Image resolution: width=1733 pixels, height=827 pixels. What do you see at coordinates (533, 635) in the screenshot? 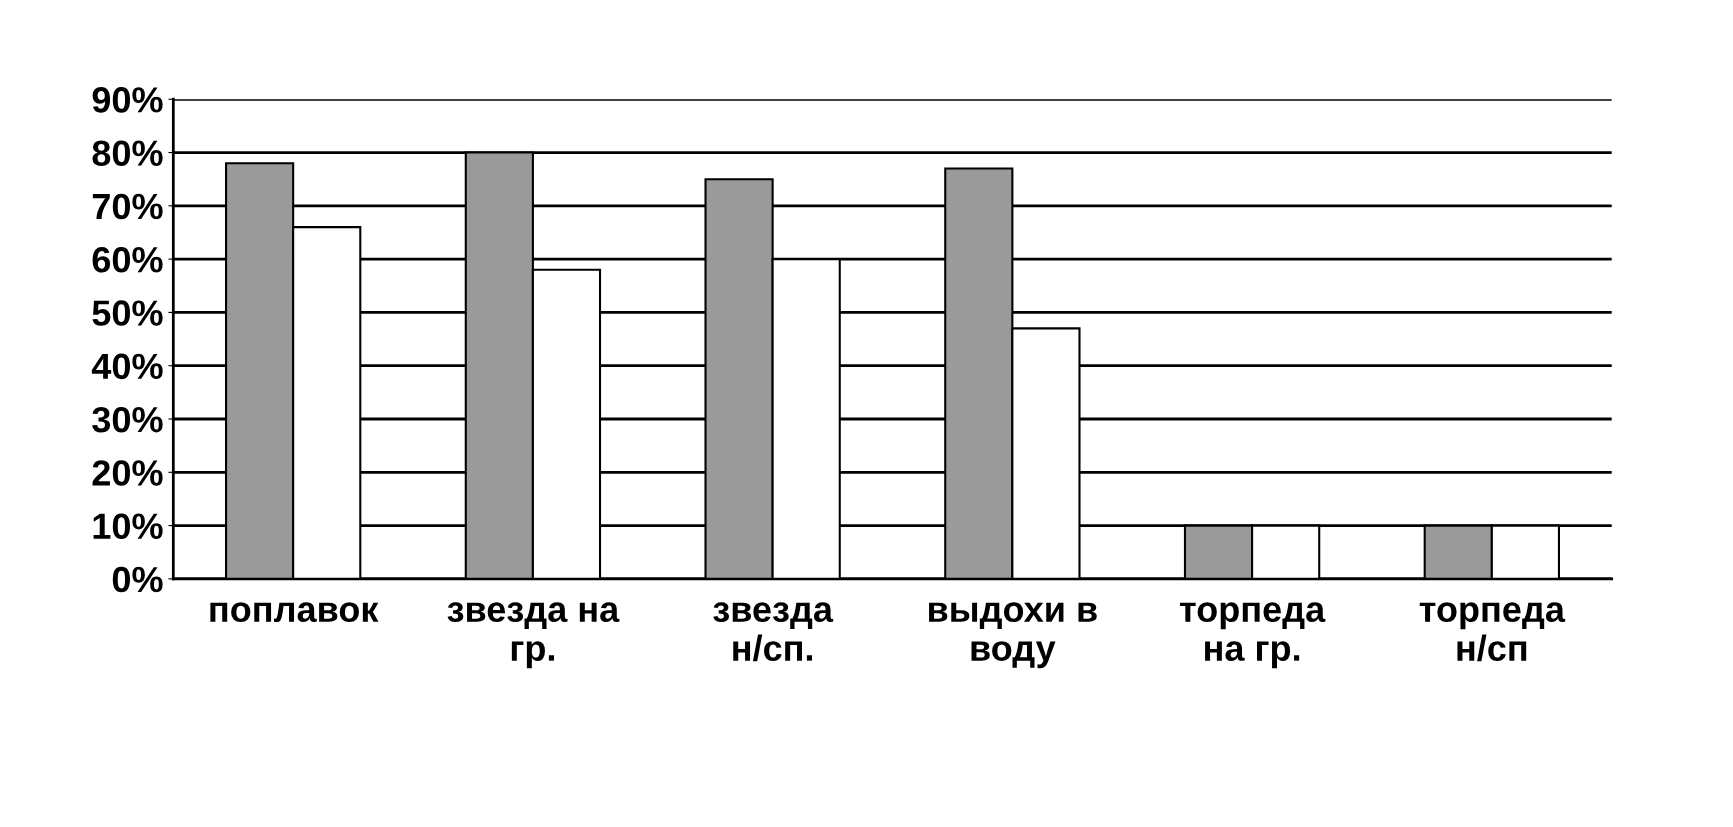
I see `x-tick-label: звезда на гр.` at bounding box center [533, 635].